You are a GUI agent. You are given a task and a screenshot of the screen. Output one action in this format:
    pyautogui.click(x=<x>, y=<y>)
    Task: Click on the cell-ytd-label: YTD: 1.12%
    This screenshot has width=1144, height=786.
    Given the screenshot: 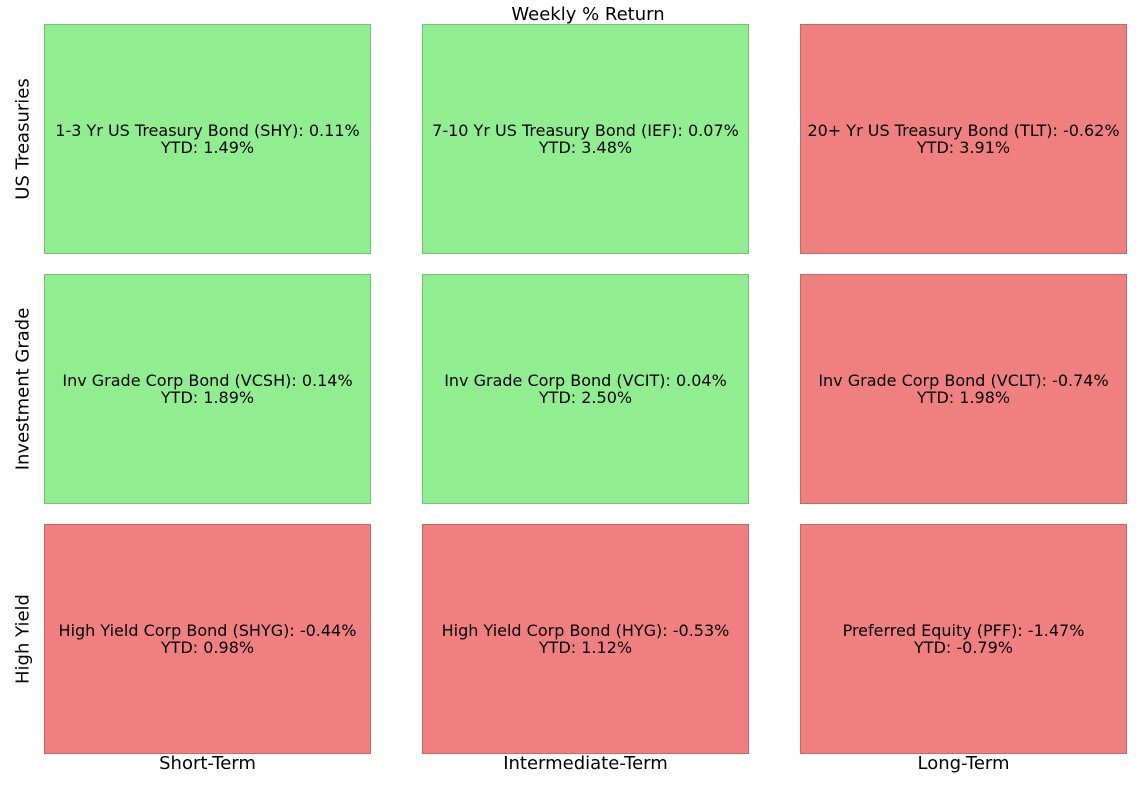 What is the action you would take?
    pyautogui.click(x=585, y=647)
    